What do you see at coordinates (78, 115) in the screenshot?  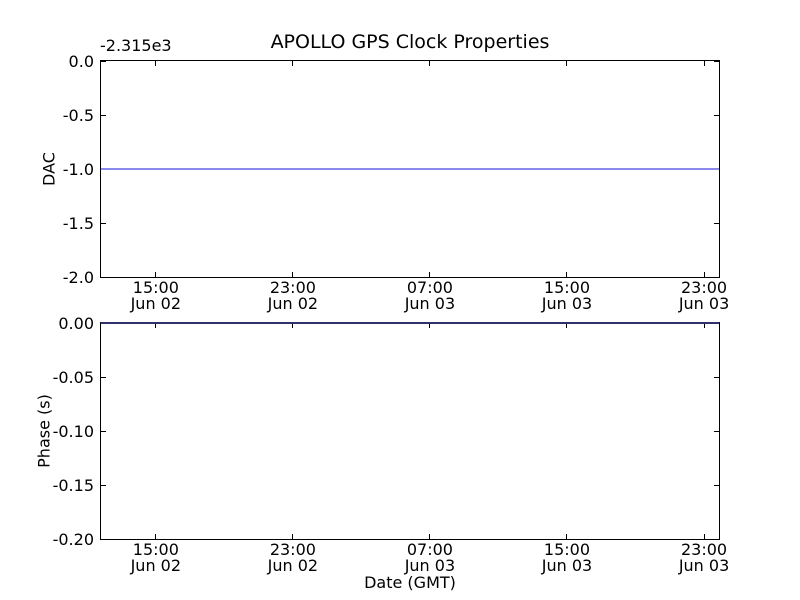 I see `y-tick-label: -0.5` at bounding box center [78, 115].